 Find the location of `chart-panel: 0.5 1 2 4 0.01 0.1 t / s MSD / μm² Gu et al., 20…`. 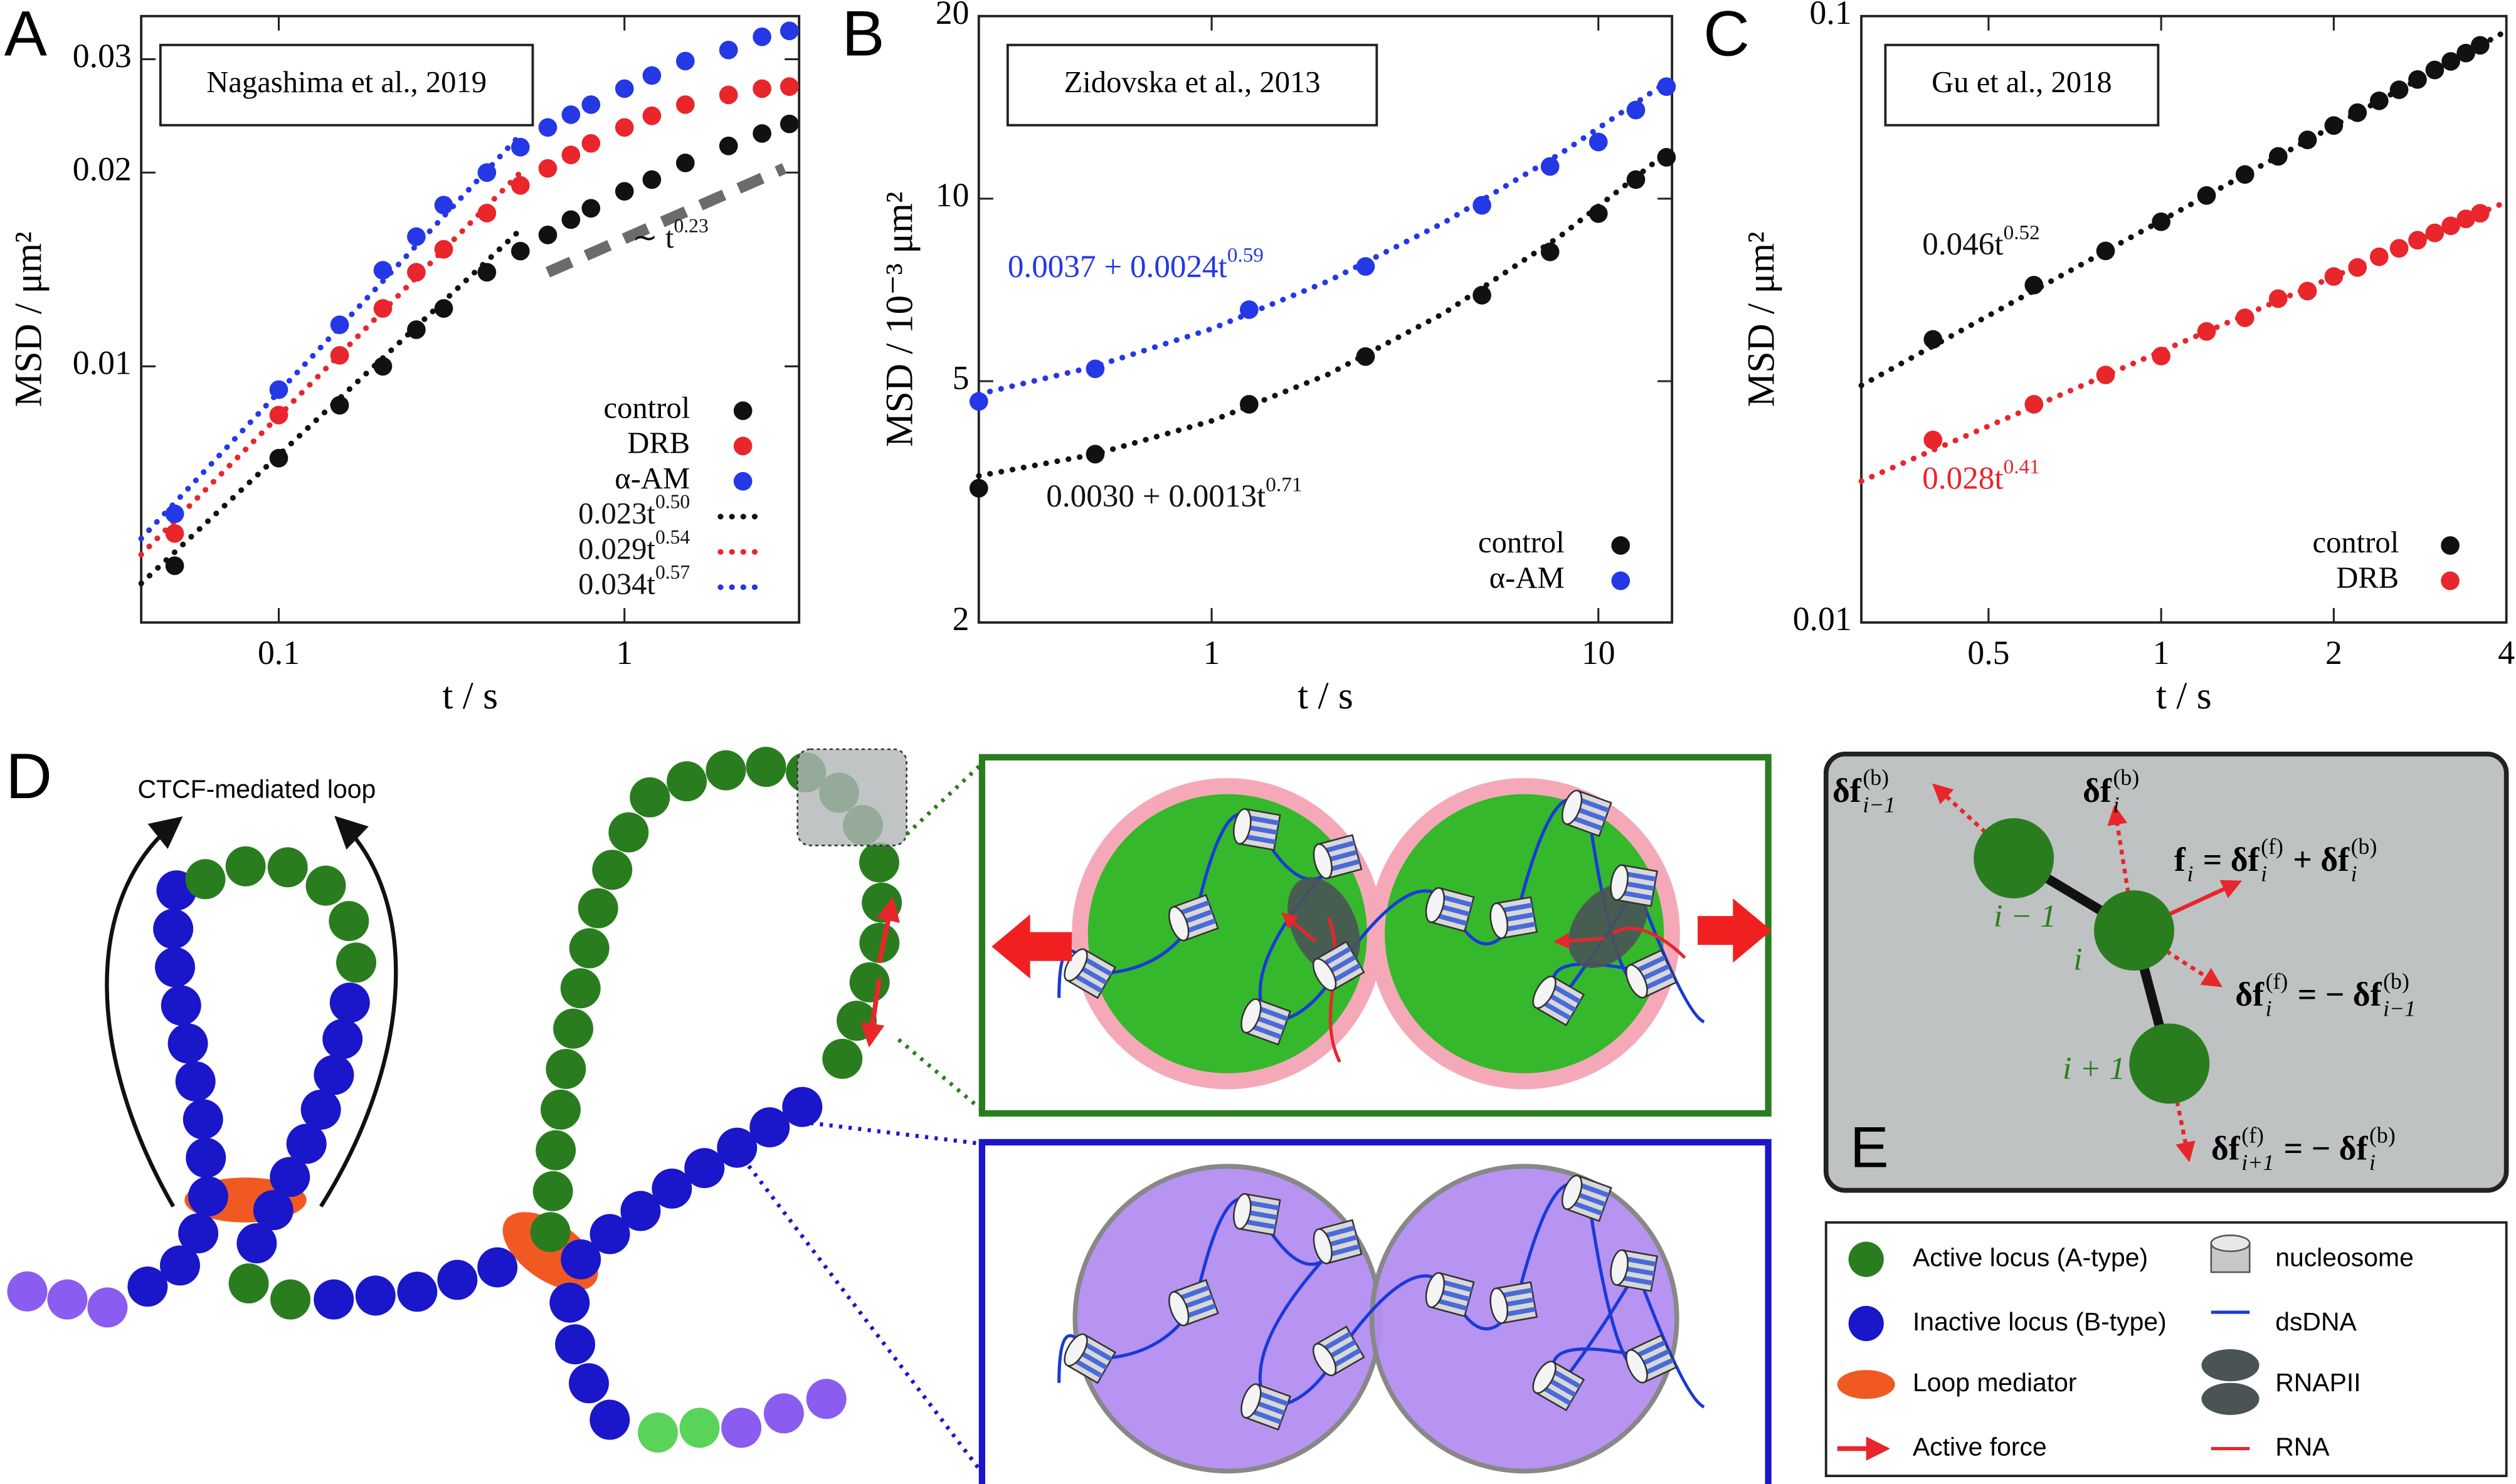

chart-panel: 0.5 1 2 4 0.01 0.1 t / s MSD / μm² Gu et al., 20… is located at coordinates (2127, 358).